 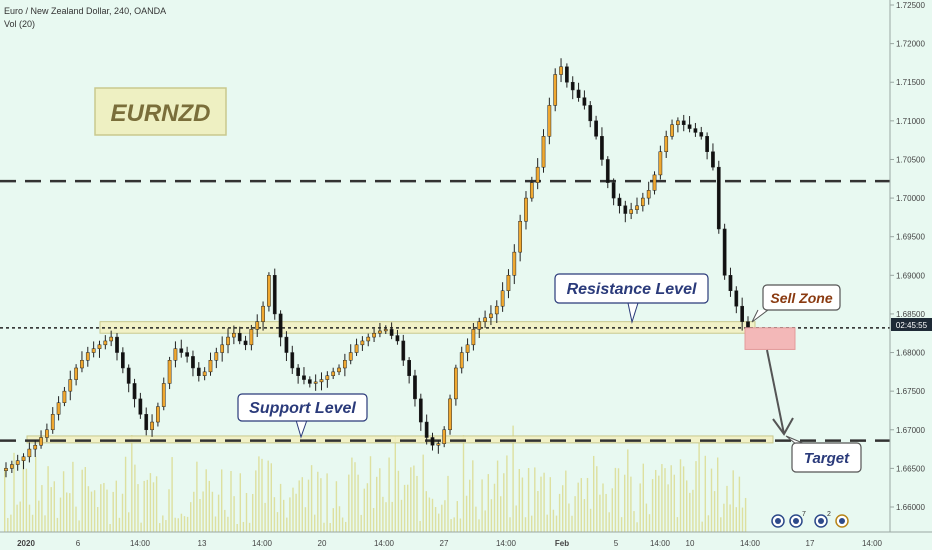 What do you see at coordinates (910, 353) in the screenshot?
I see `price-tick-label: 1.68000` at bounding box center [910, 353].